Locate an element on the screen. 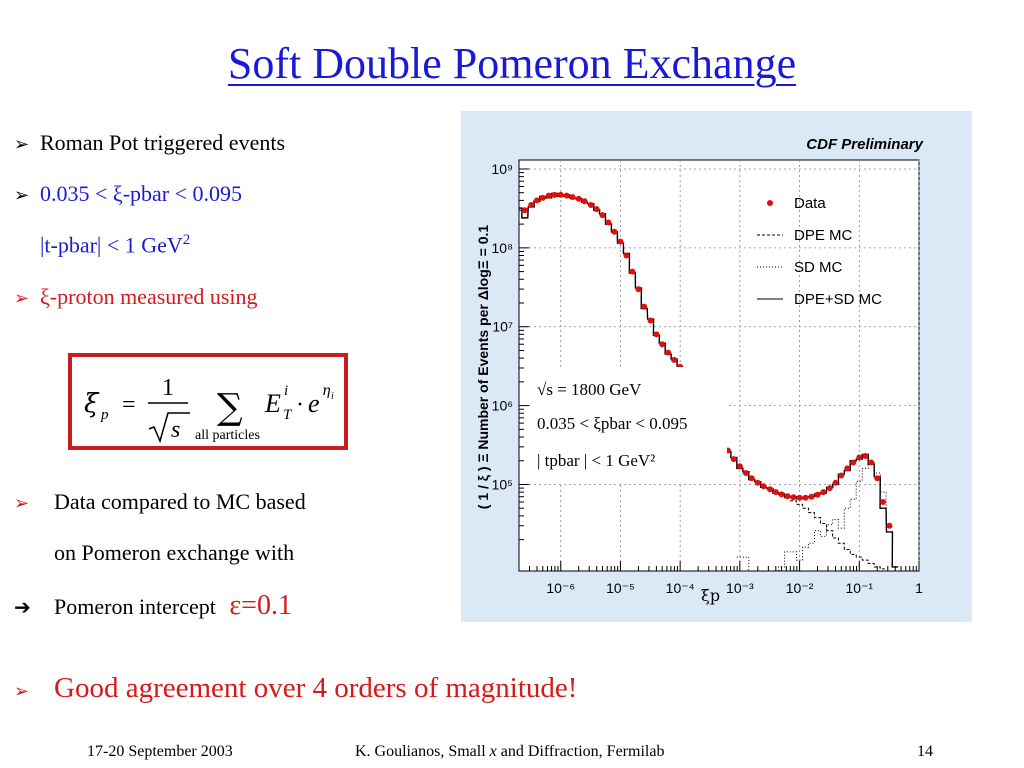 This screenshot has width=1024, height=768. footer-center-pre: K. Goulianos, Small is located at coordinates (422, 751).